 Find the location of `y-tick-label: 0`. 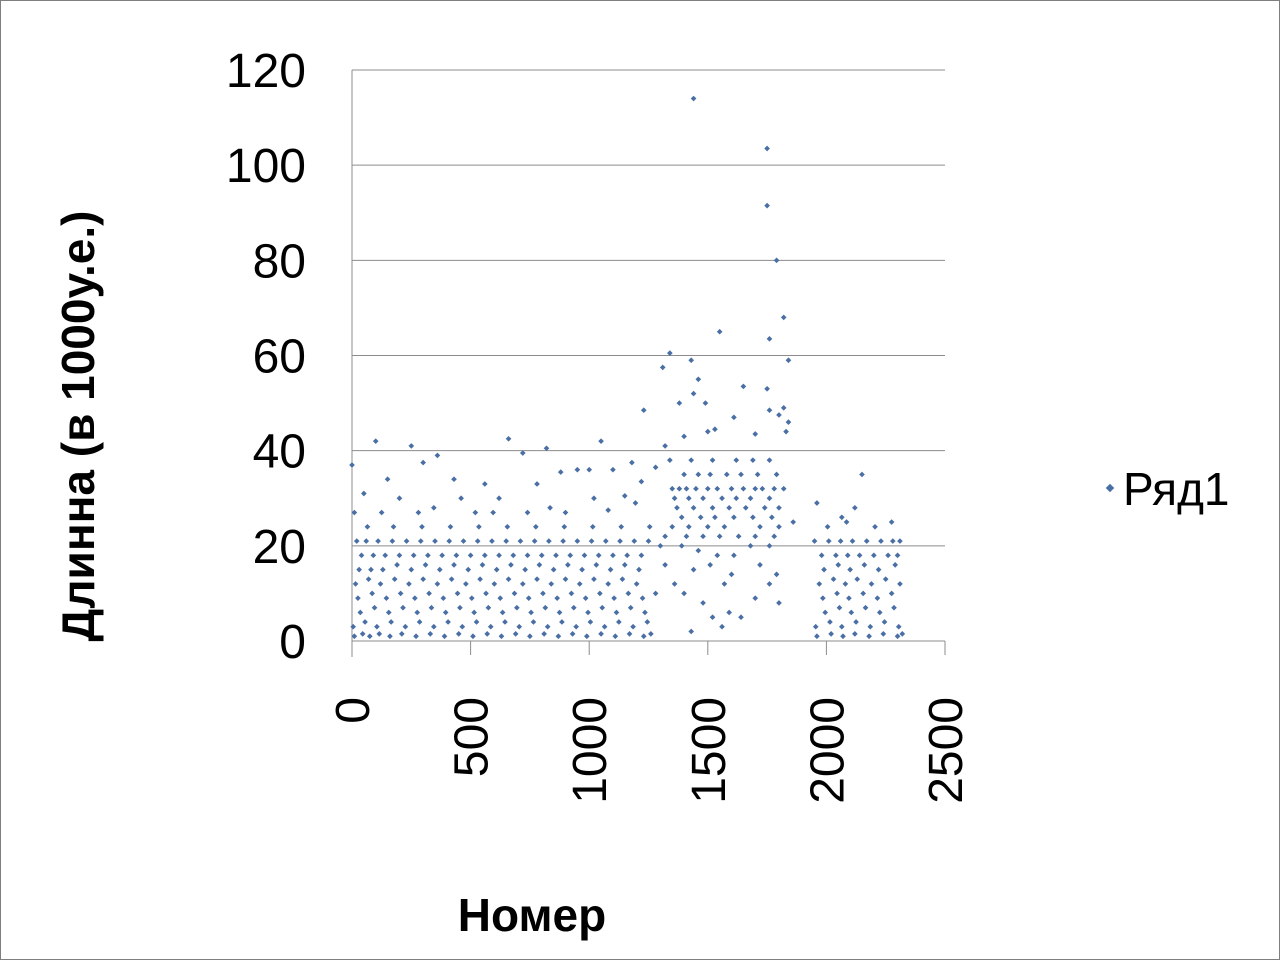

y-tick-label: 0 is located at coordinates (292, 642).